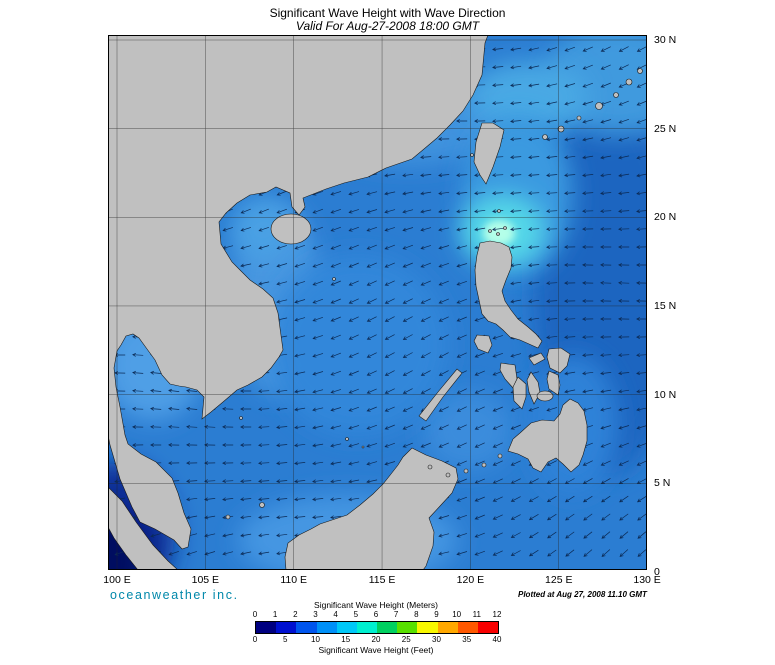 This screenshot has width=775, height=665. What do you see at coordinates (665, 394) in the screenshot?
I see `lat-tick-label: 10 N` at bounding box center [665, 394].